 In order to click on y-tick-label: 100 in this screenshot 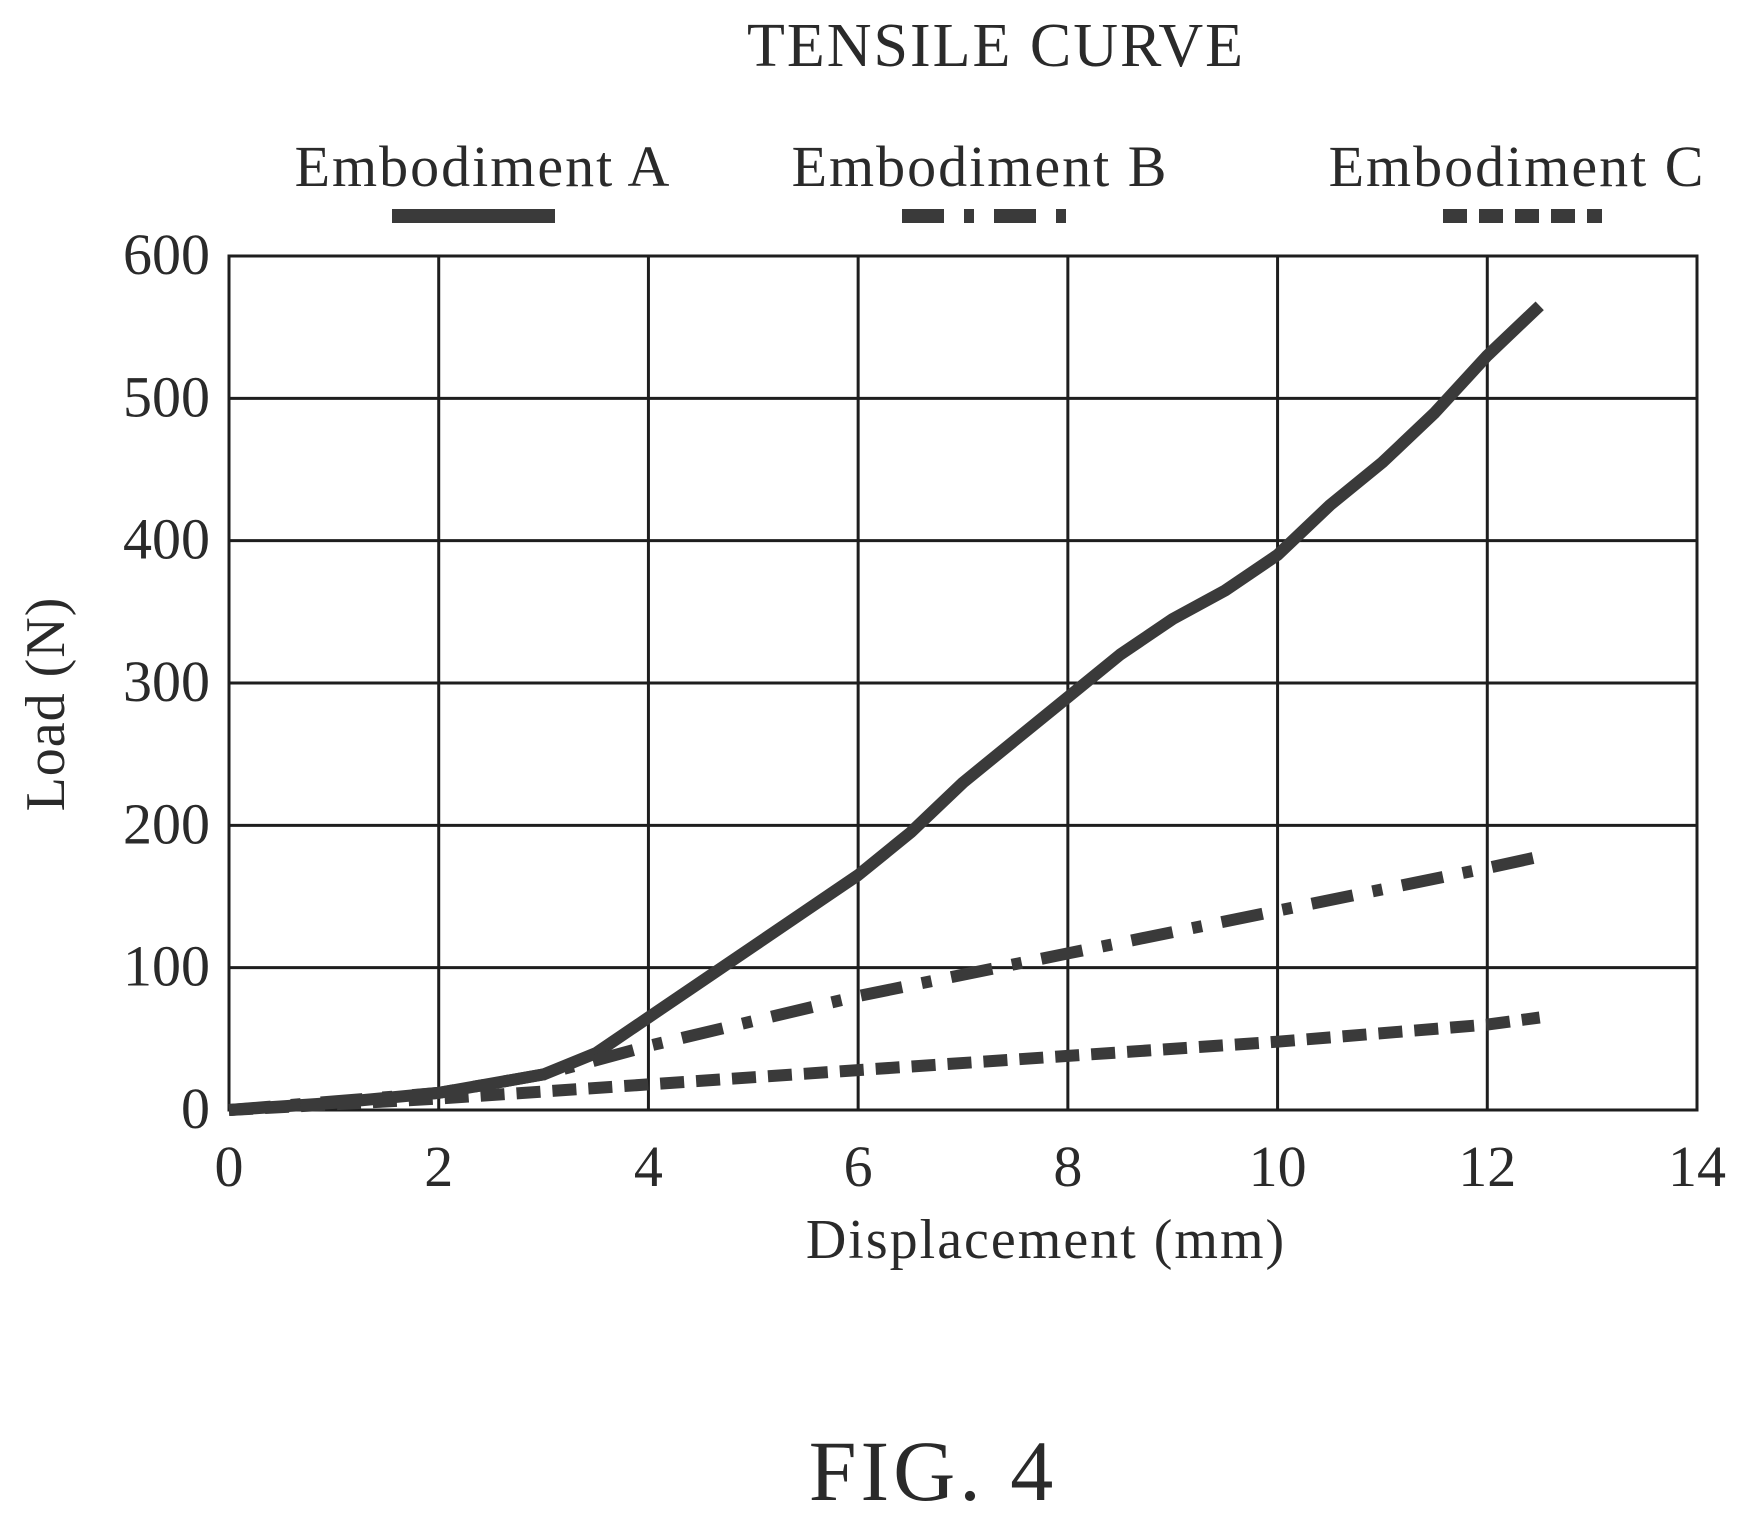, I will do `click(166, 966)`.